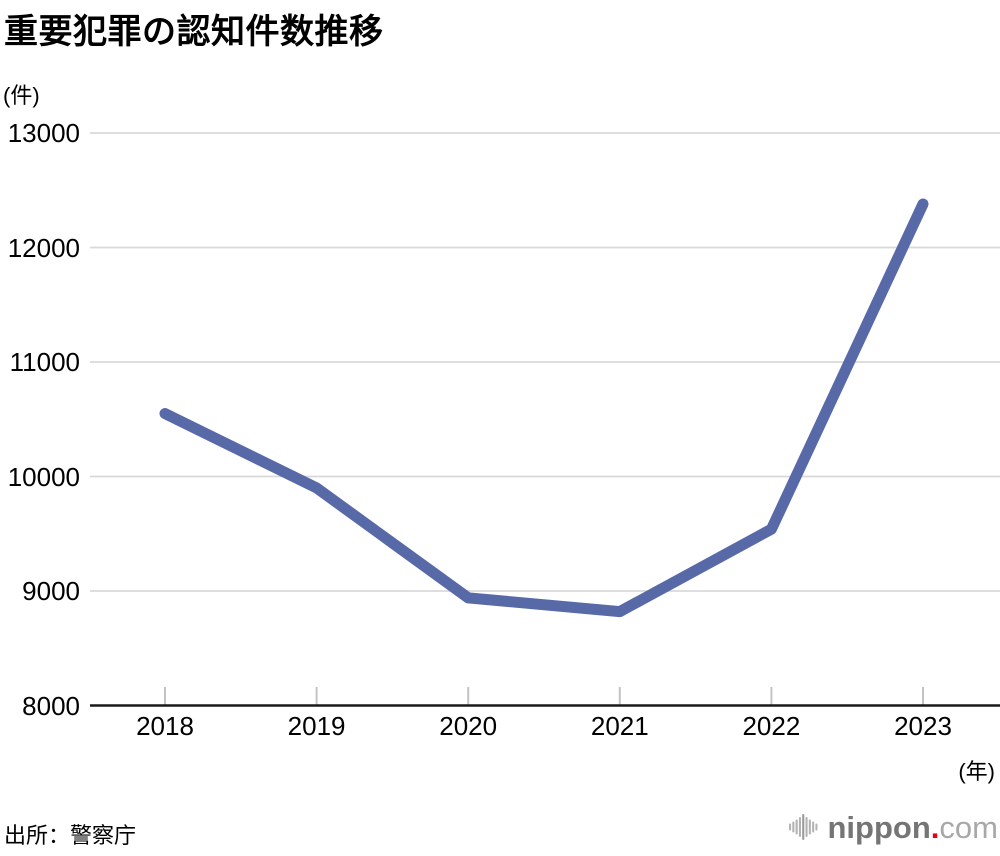  What do you see at coordinates (51, 705) in the screenshot?
I see `y-axis-label: 8000` at bounding box center [51, 705].